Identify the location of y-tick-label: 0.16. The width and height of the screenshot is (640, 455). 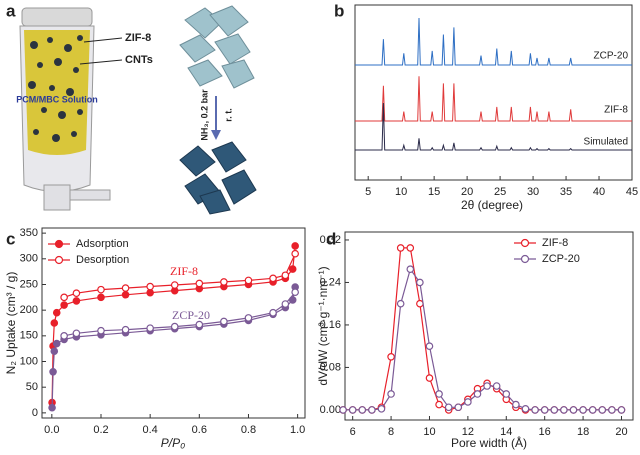
(330, 325).